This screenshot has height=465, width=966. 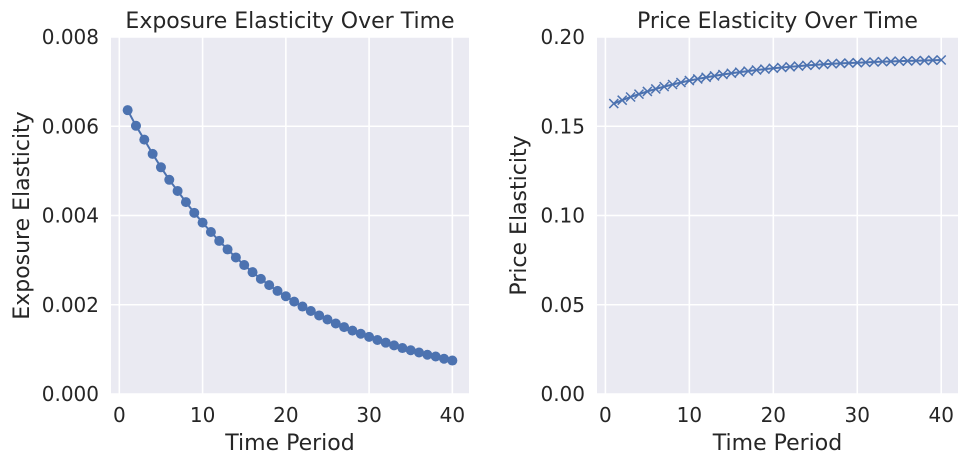 What do you see at coordinates (70, 37) in the screenshot?
I see `chart-1-y-tick-label: 0.008` at bounding box center [70, 37].